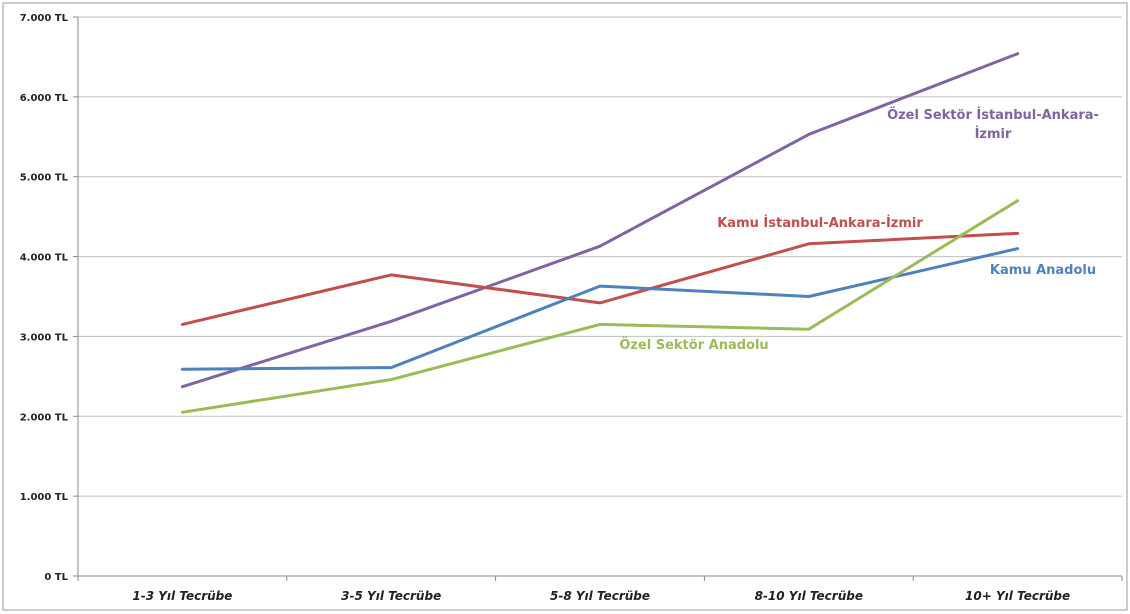  What do you see at coordinates (809, 596) in the screenshot?
I see `x-tick-label: 8-10 Yıl Tecrübe` at bounding box center [809, 596].